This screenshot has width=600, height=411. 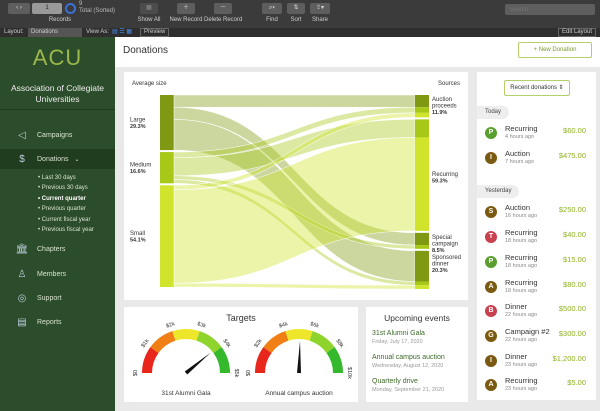 I want to click on sankey-target-name: Recurring, so click(x=445, y=175).